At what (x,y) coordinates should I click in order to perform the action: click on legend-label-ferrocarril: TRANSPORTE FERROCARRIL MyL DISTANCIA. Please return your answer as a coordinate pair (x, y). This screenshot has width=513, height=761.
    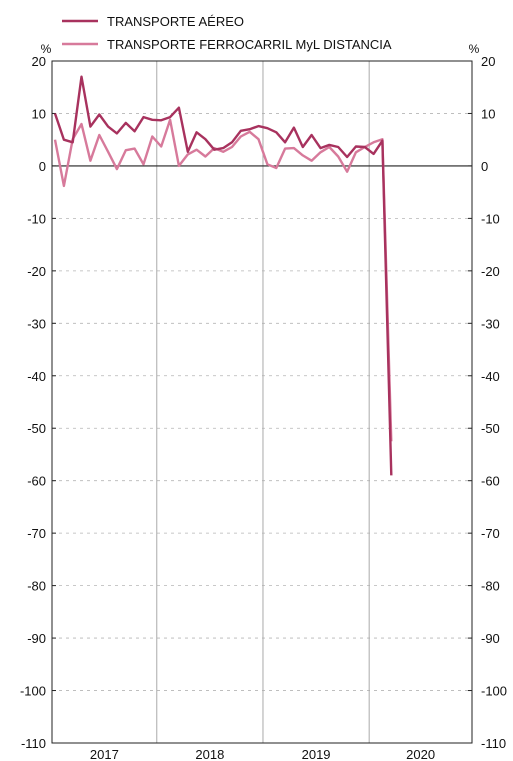
    Looking at the image, I should click on (249, 44).